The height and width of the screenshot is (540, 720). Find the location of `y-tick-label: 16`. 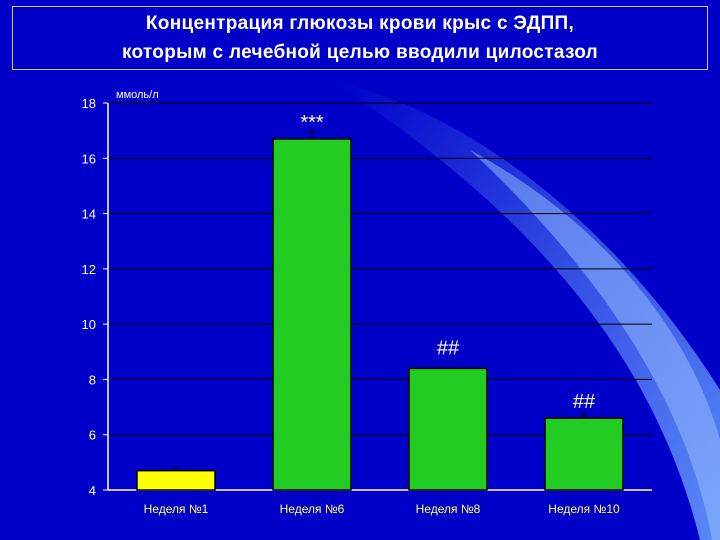

y-tick-label: 16 is located at coordinates (89, 158).